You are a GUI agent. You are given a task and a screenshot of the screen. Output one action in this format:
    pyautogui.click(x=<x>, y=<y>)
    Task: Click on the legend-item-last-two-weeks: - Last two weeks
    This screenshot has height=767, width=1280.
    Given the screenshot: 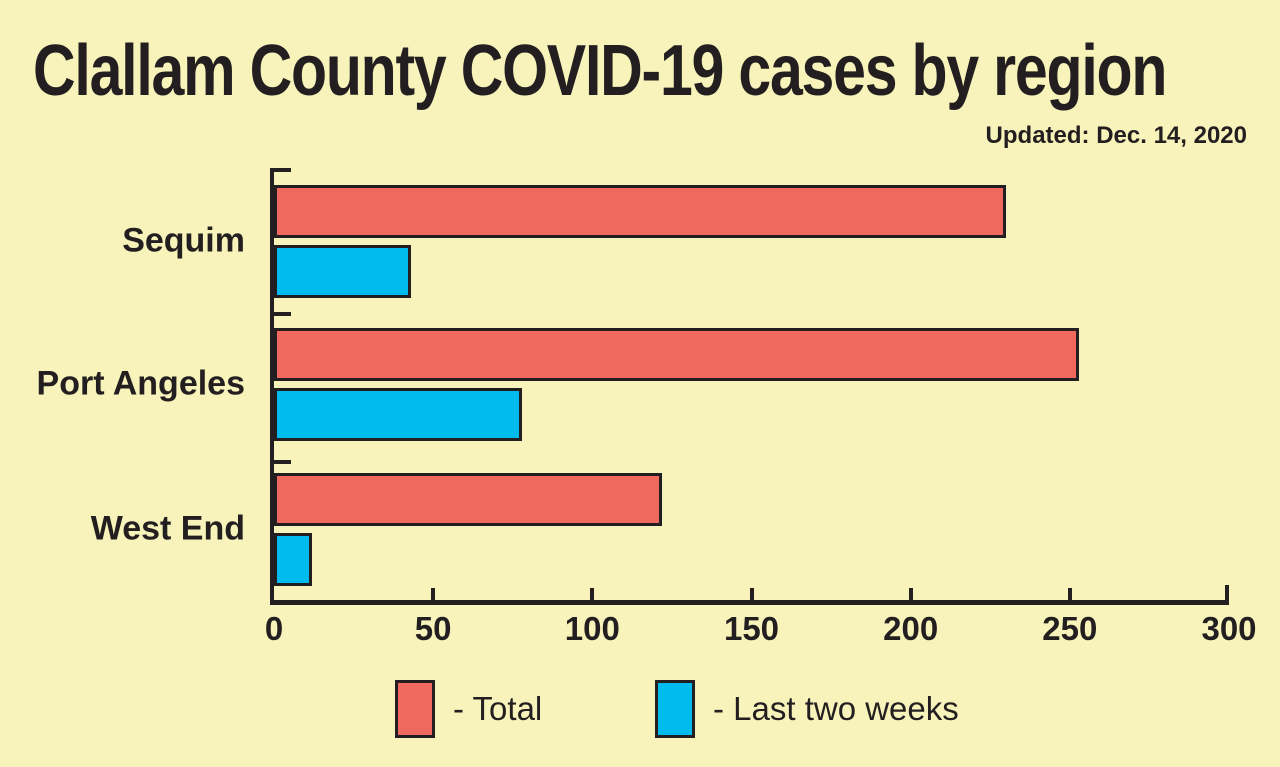 What is the action you would take?
    pyautogui.click(x=807, y=709)
    